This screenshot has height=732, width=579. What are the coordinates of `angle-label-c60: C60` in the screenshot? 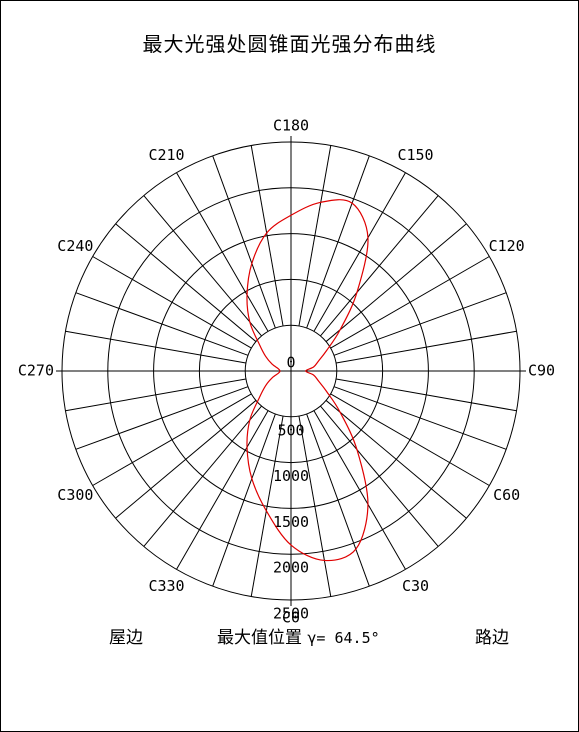 It's located at (506, 495).